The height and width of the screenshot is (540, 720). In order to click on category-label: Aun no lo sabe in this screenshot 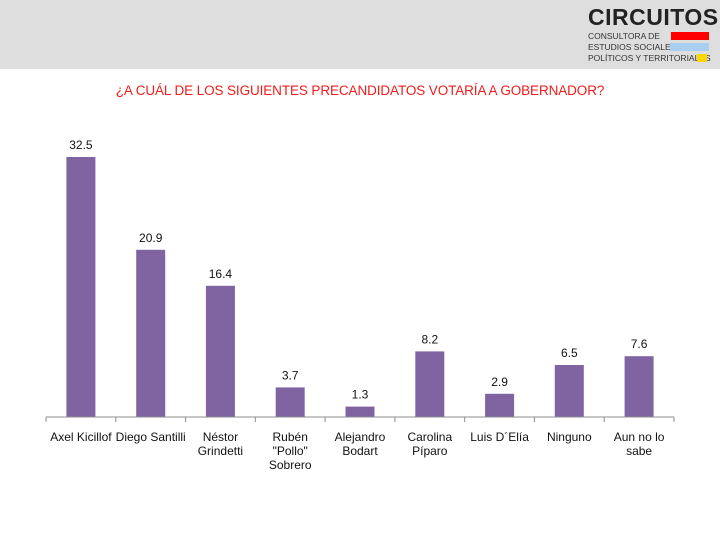, I will do `click(639, 444)`.